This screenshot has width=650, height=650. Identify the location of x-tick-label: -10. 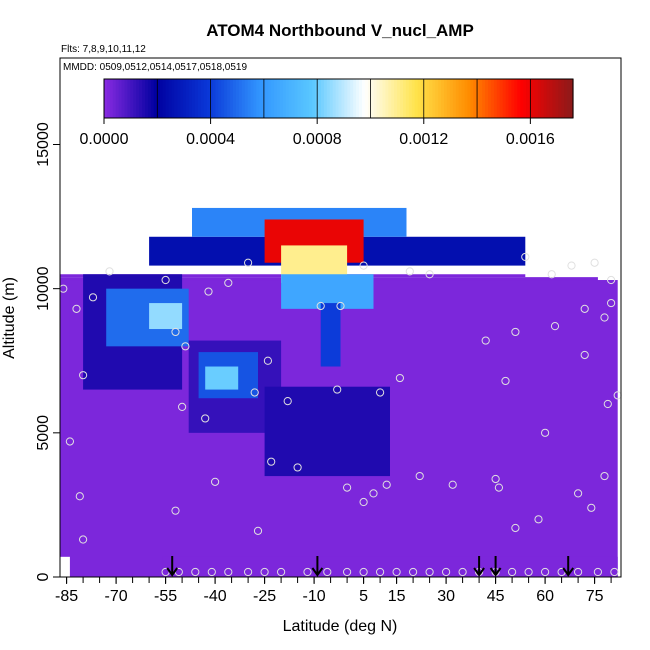
(314, 596).